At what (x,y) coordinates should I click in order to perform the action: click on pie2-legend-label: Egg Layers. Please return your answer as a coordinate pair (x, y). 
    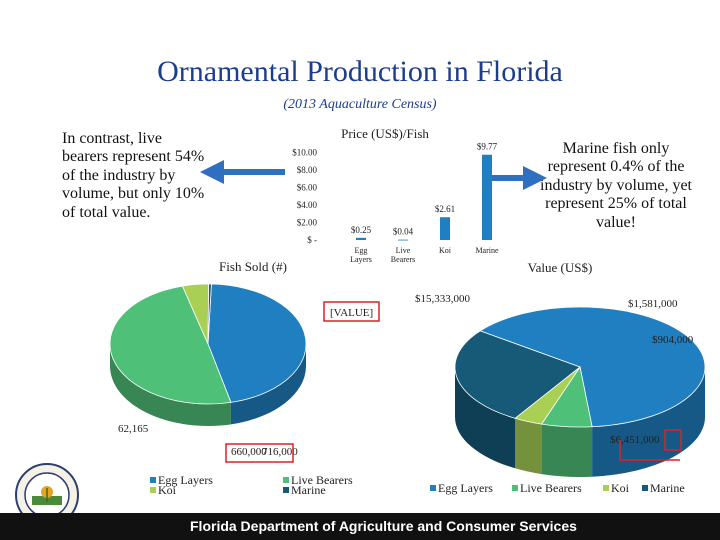
    Looking at the image, I should click on (465, 488).